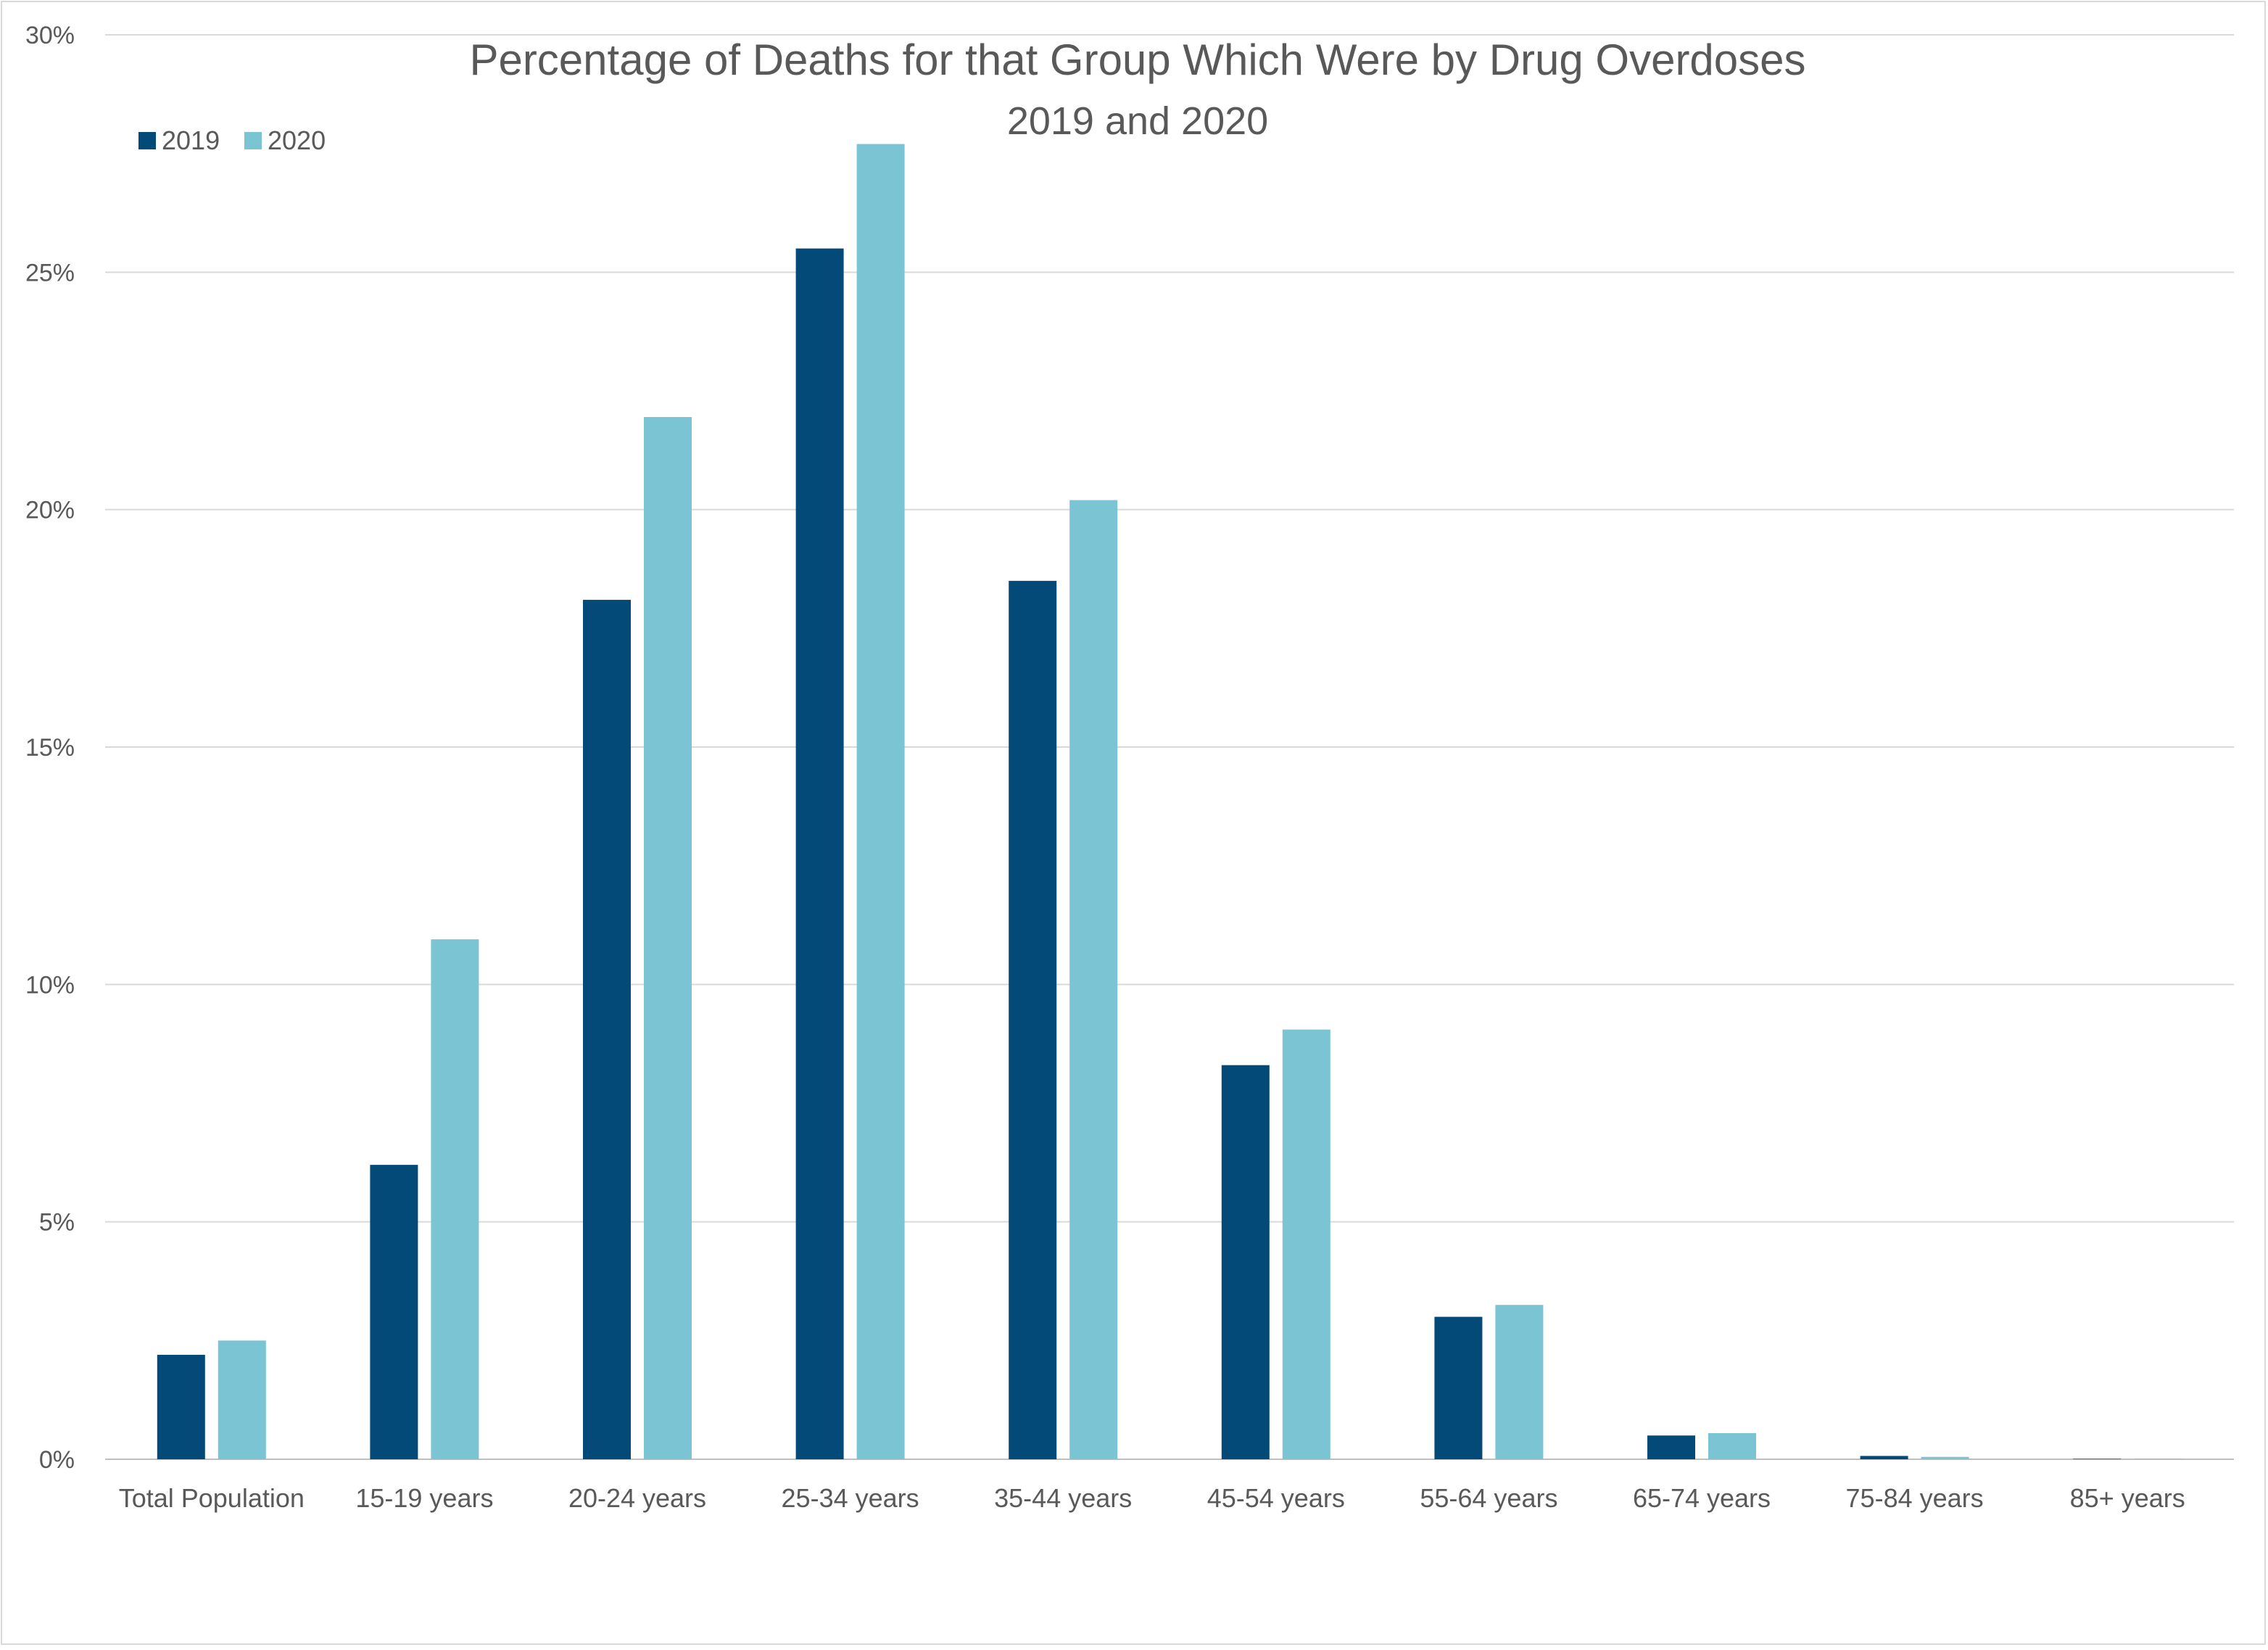  What do you see at coordinates (2127, 1498) in the screenshot?
I see `x-tick-label: 85+ years` at bounding box center [2127, 1498].